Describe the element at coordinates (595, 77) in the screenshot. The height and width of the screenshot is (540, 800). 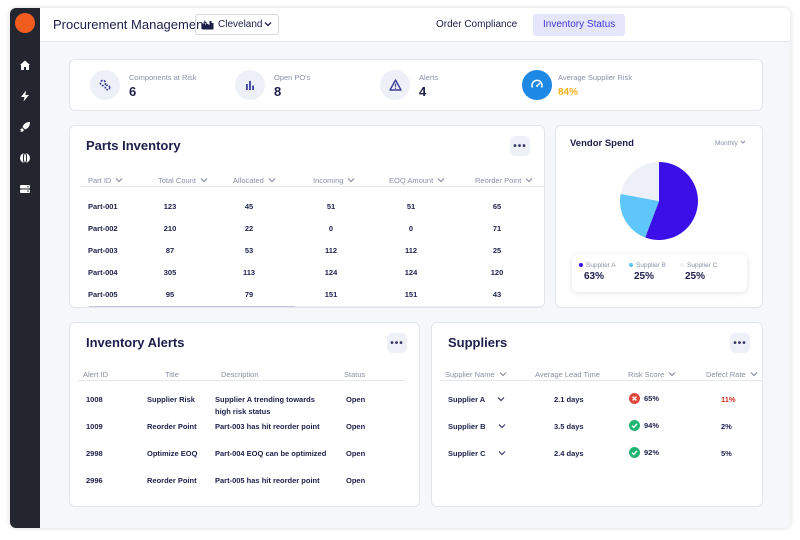
I see `stat-label-supplier-risk: Average Supplier Risk` at that location.